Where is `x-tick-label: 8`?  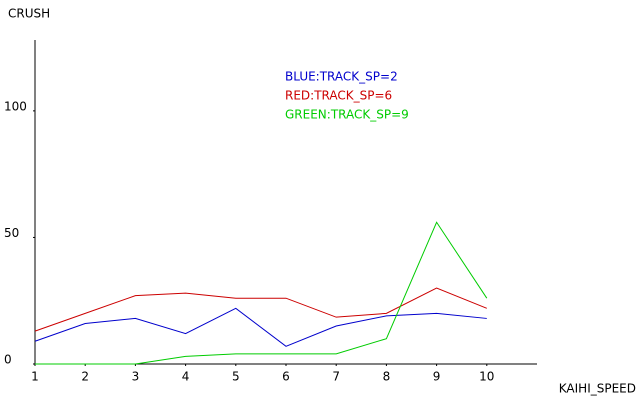
x-tick-label: 8 is located at coordinates (387, 377).